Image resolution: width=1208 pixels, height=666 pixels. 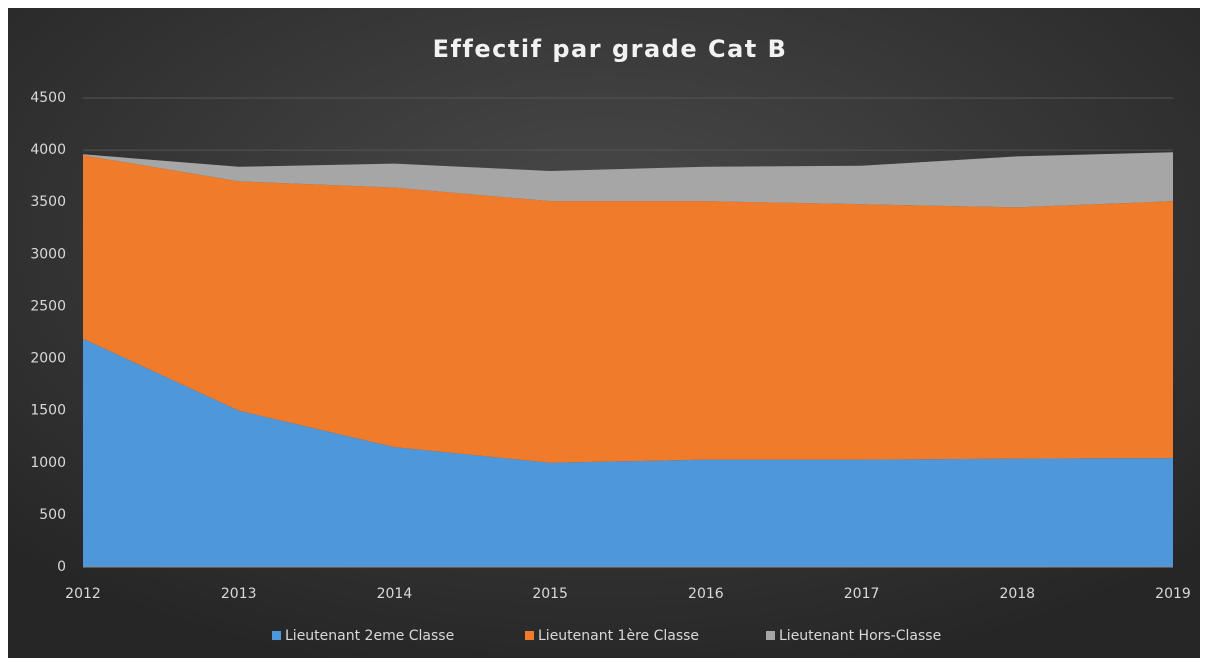 What do you see at coordinates (1173, 594) in the screenshot?
I see `x-tick-label: 2019` at bounding box center [1173, 594].